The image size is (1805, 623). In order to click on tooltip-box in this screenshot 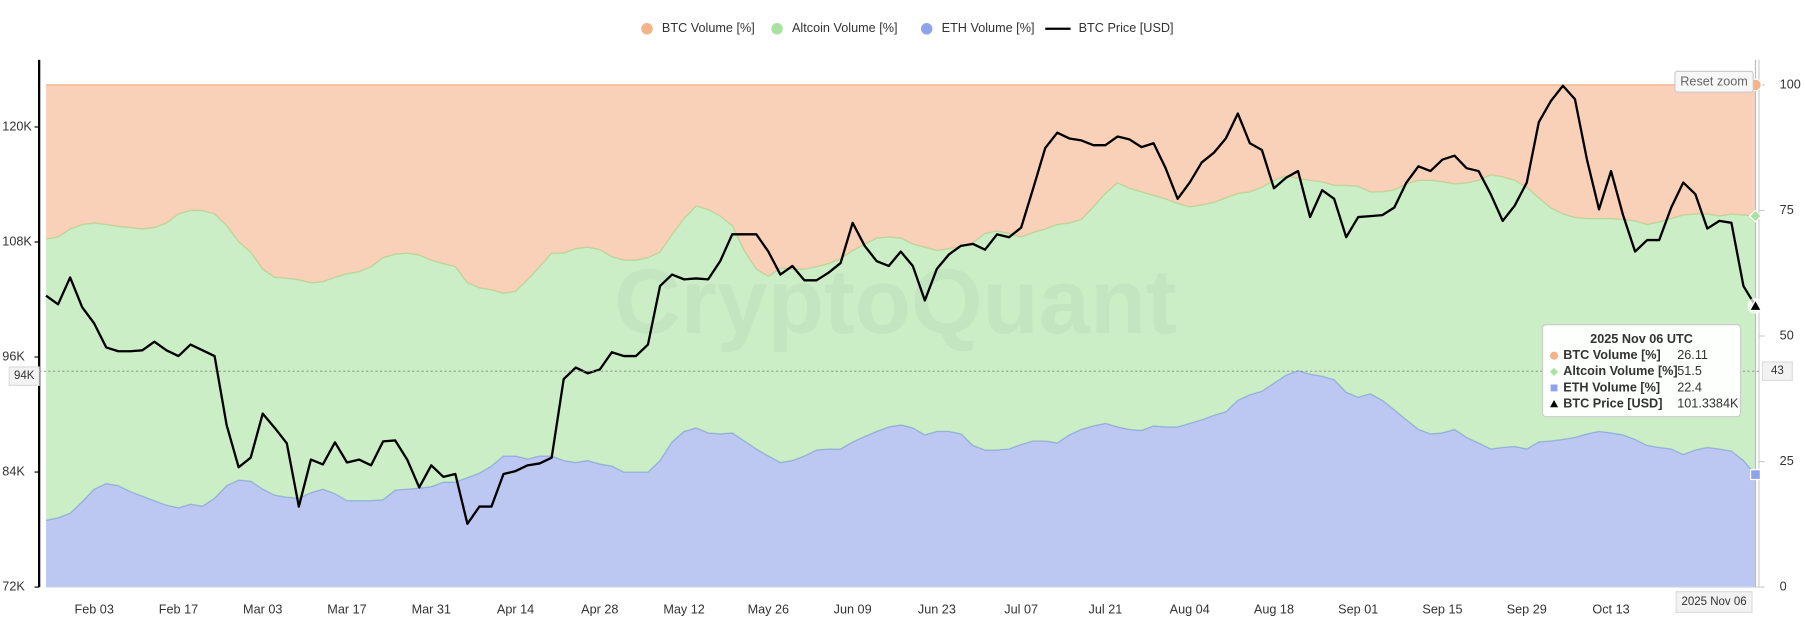, I will do `click(1641, 371)`.